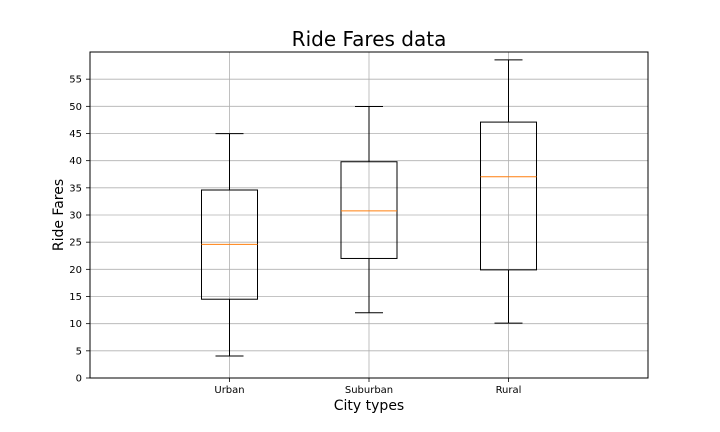 This screenshot has height=432, width=720. I want to click on y-tick-label: 5, so click(79, 351).